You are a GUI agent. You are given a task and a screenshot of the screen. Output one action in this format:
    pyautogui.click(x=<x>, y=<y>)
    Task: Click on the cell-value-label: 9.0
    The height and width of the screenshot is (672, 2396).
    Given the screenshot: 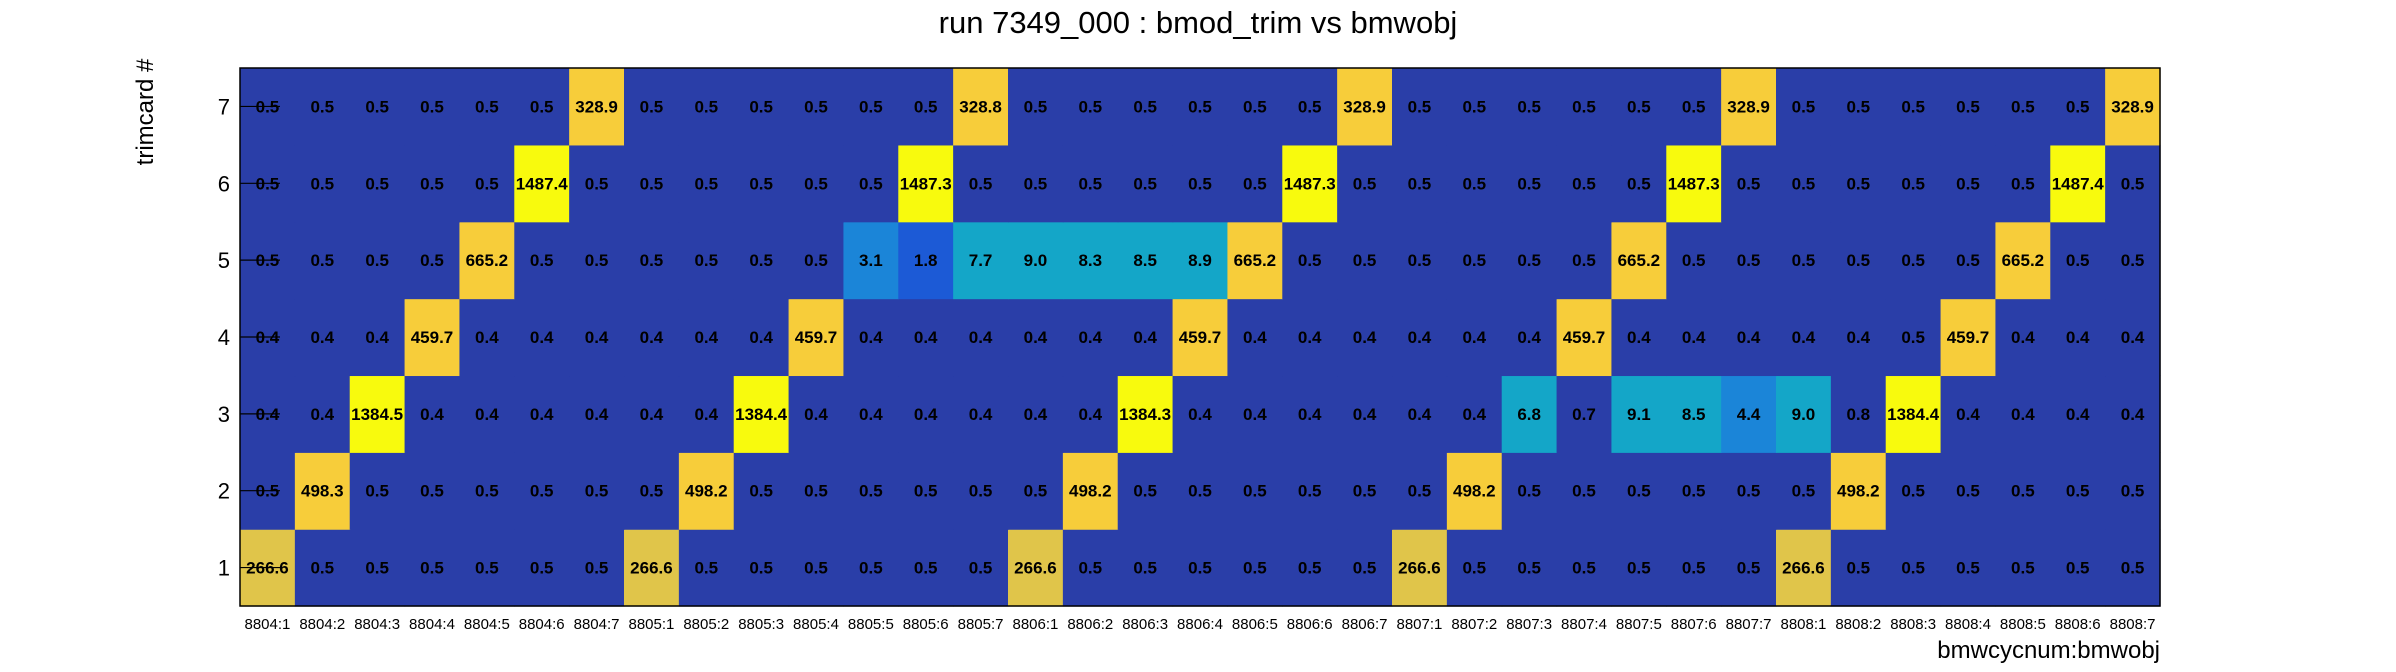 What is the action you would take?
    pyautogui.click(x=1804, y=414)
    